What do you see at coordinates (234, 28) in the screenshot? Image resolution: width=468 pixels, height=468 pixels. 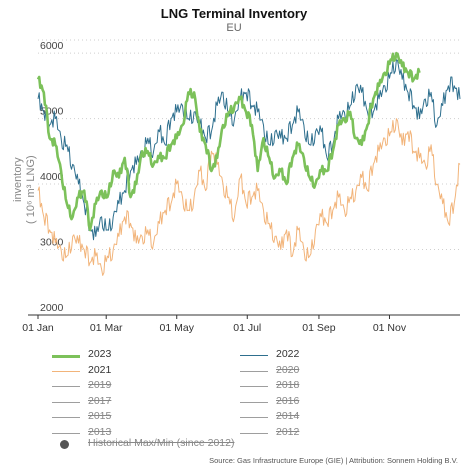 I see `chart-subtitle: EU` at bounding box center [234, 28].